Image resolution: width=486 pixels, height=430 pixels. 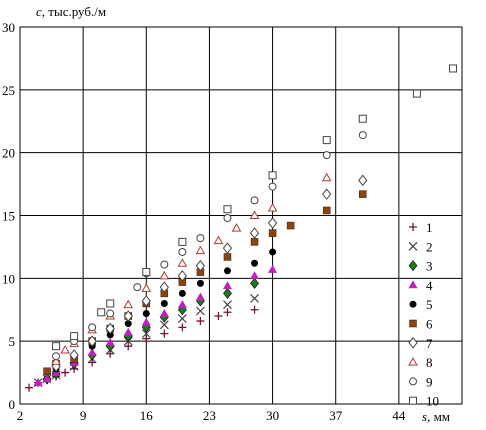 I want to click on x-tick-label: 9, so click(x=83, y=415).